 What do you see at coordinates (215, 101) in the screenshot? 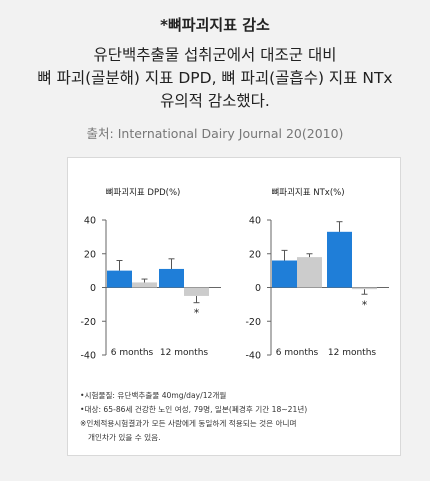
I see `summary-line-3: 유의적 감소했다.` at bounding box center [215, 101].